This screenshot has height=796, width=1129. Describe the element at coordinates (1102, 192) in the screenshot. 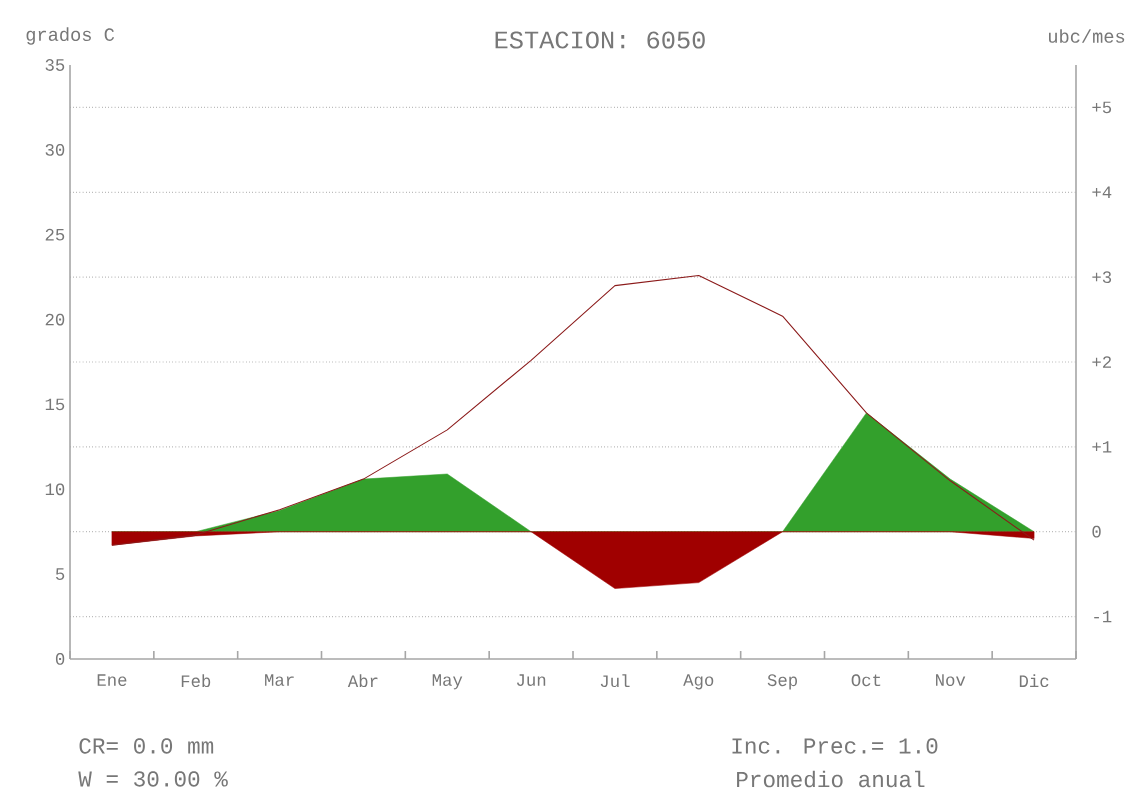

I see `y2-tick-label: +4` at that location.